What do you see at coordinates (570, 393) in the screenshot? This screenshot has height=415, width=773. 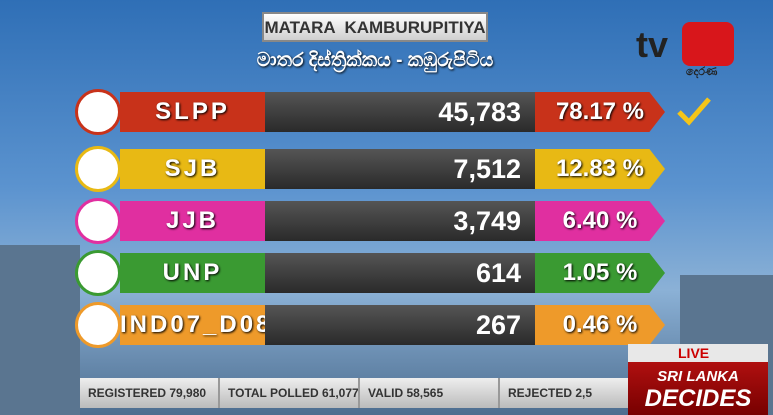 I see `footer-stat: REJECTED 2,5` at bounding box center [570, 393].